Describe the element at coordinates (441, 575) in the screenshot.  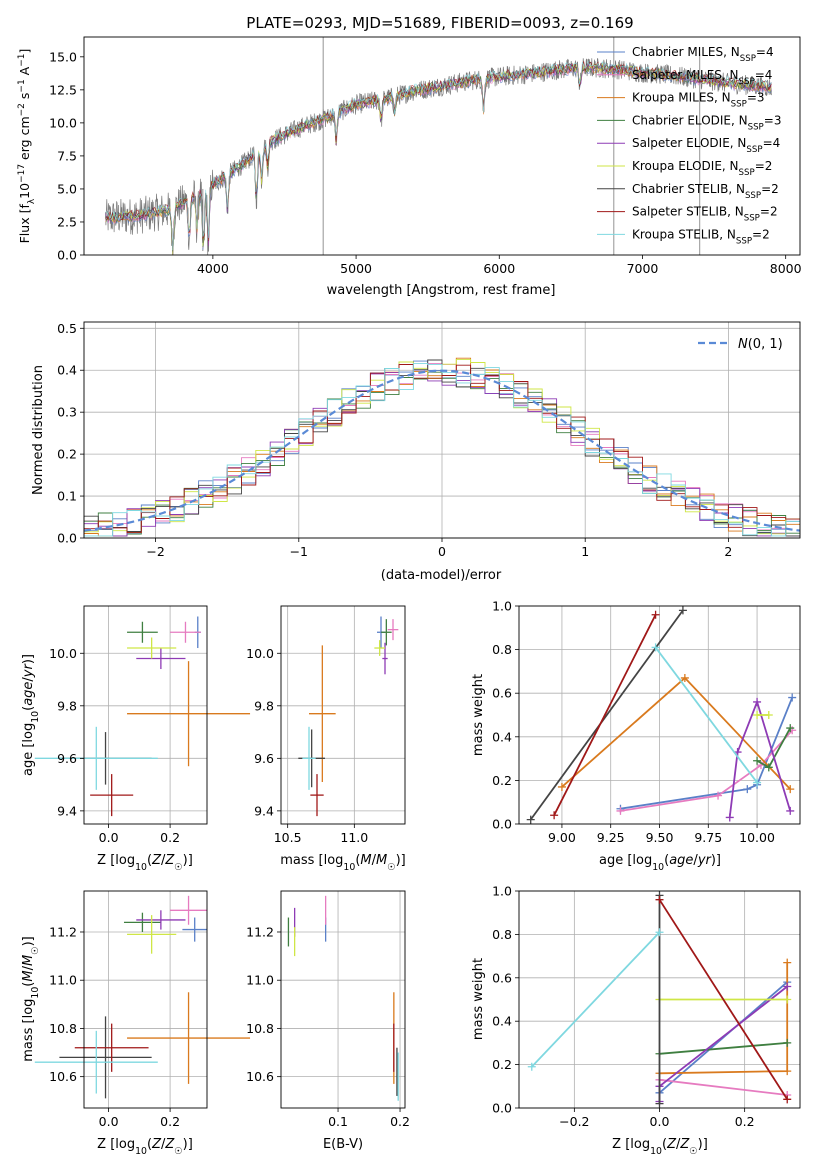
I see `x-axis-label: (data-model)/error` at that location.